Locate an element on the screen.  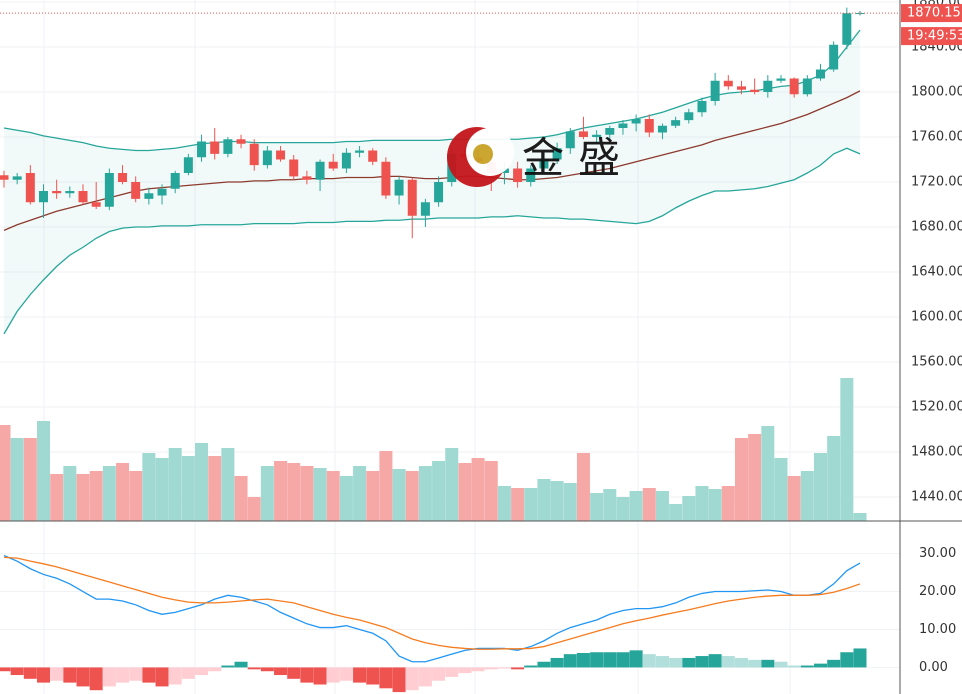
y-tick-label: 1600.00 is located at coordinates (936, 317).